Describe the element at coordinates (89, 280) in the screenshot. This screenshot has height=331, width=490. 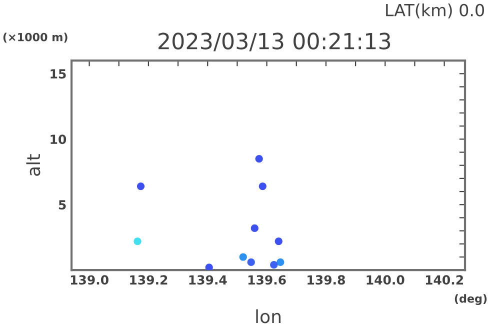
I see `x-tick-label: 139.0` at that location.